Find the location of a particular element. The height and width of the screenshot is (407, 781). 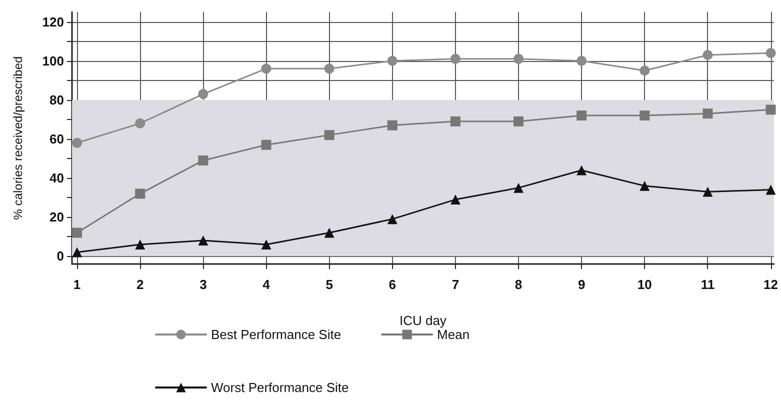

legend-label: Best Performance Site is located at coordinates (276, 334).